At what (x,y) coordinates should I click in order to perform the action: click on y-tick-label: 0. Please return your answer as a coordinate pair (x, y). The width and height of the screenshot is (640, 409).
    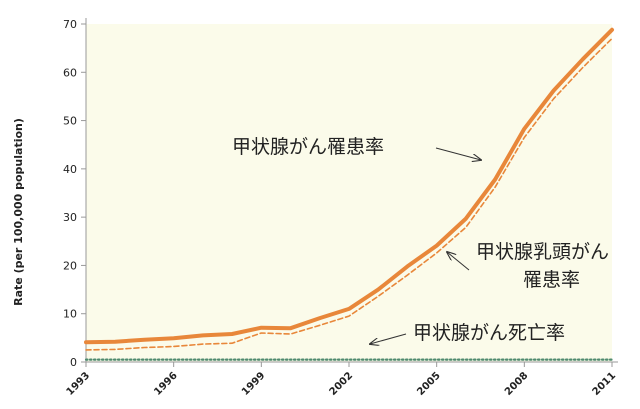
    Looking at the image, I should click on (73, 362).